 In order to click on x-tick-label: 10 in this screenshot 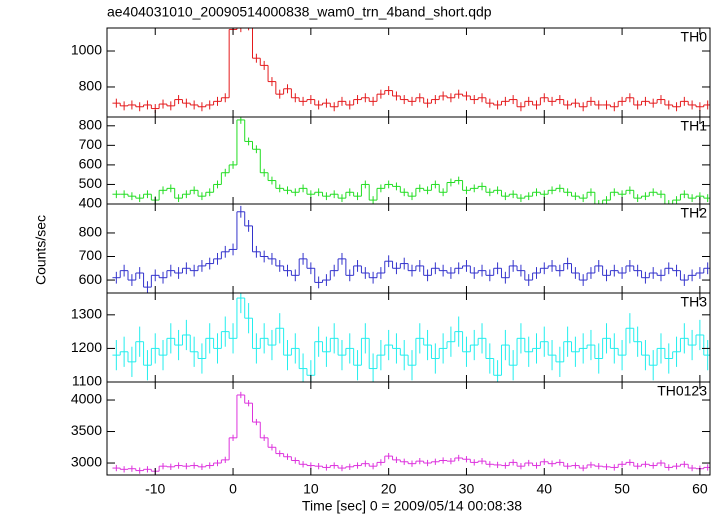, I will do `click(311, 489)`.